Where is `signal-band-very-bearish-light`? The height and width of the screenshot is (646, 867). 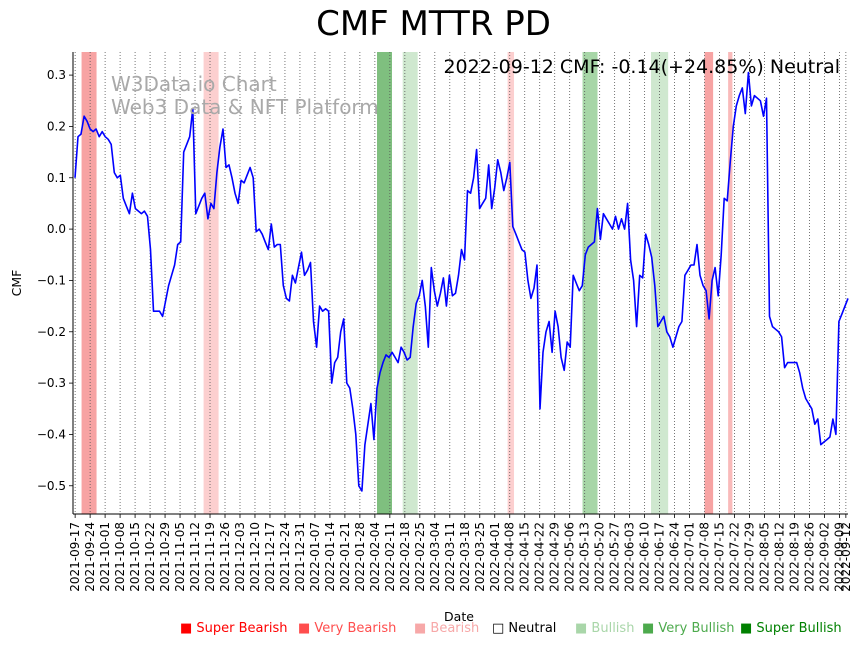 signal-band-very-bearish-light is located at coordinates (730, 283).